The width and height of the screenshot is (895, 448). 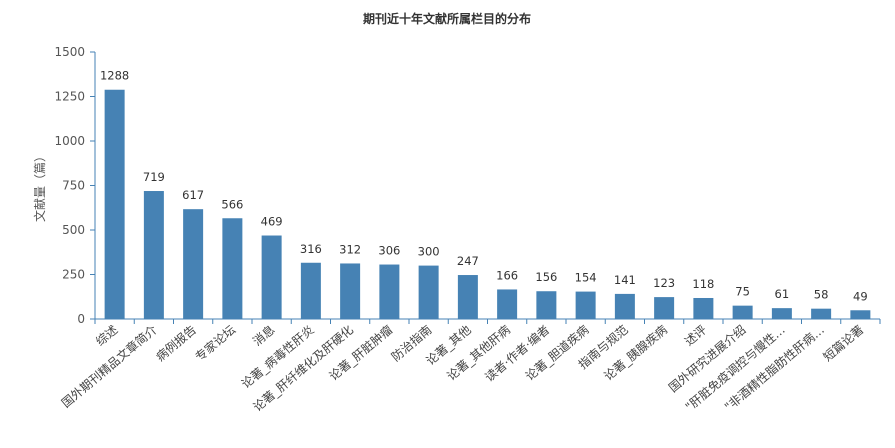 What do you see at coordinates (69, 52) in the screenshot?
I see `y-tick-label: 1500` at bounding box center [69, 52].